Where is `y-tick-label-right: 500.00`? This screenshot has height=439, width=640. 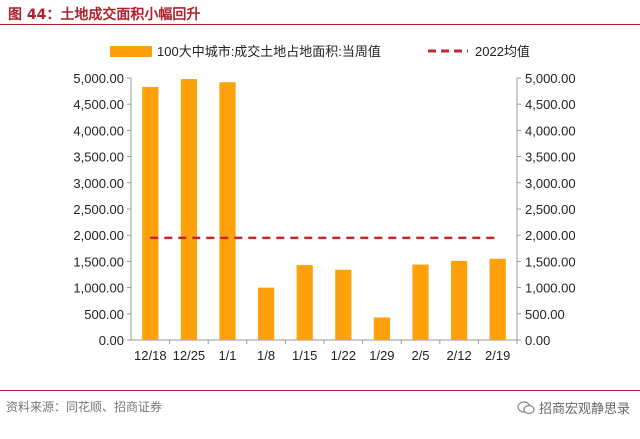 y-tick-label-right: 500.00 is located at coordinates (545, 314).